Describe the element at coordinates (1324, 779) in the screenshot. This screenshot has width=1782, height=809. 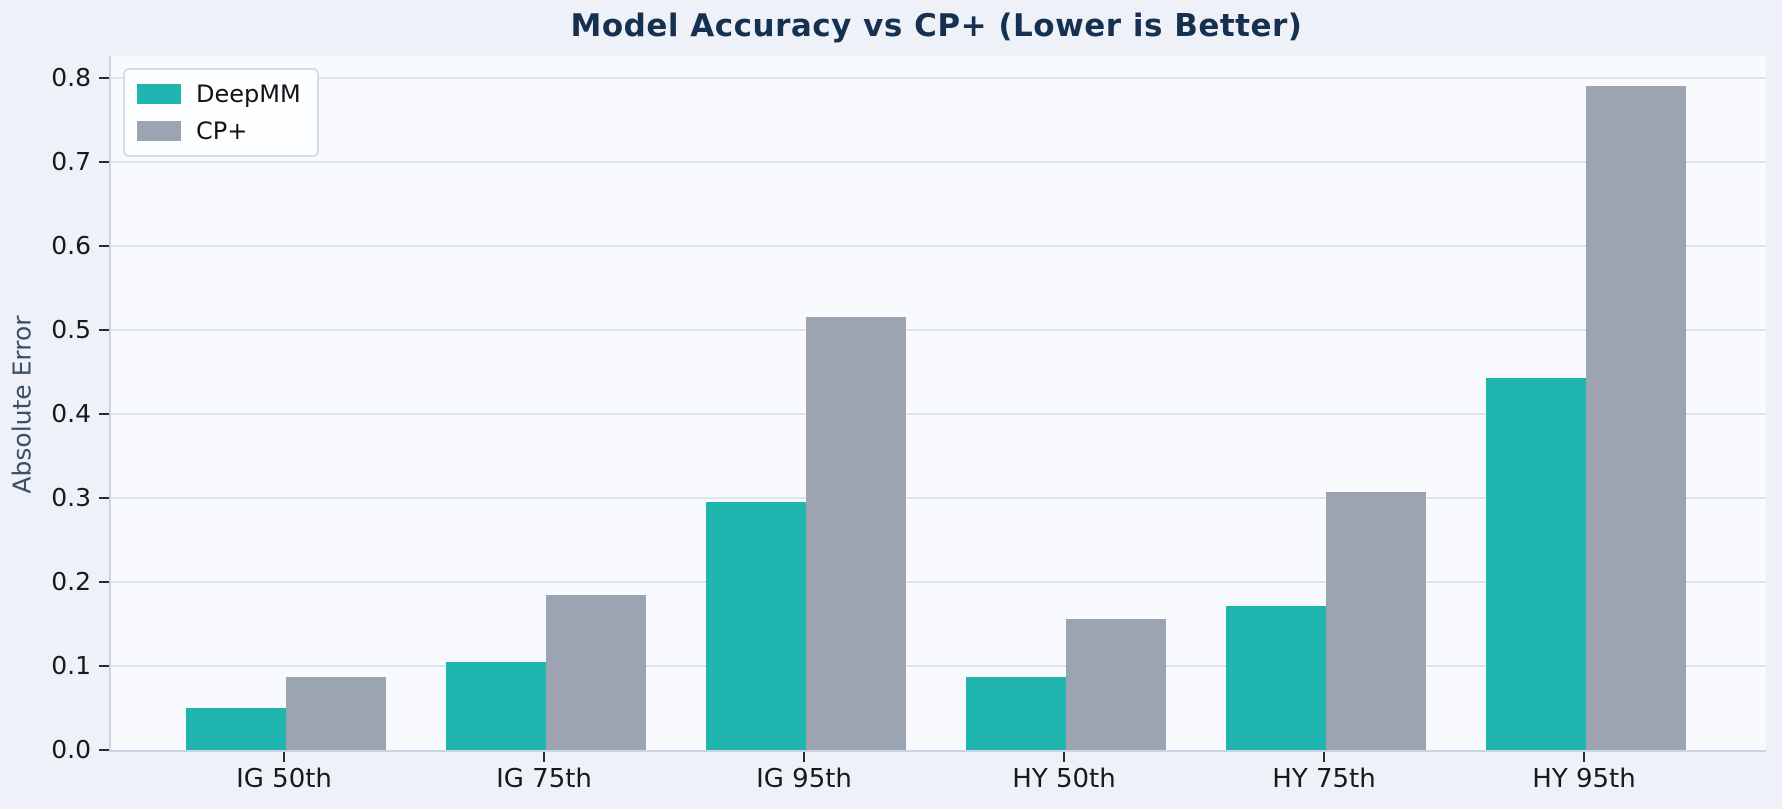
I see `x-tick-label-hy-75th: HY 75th` at that location.